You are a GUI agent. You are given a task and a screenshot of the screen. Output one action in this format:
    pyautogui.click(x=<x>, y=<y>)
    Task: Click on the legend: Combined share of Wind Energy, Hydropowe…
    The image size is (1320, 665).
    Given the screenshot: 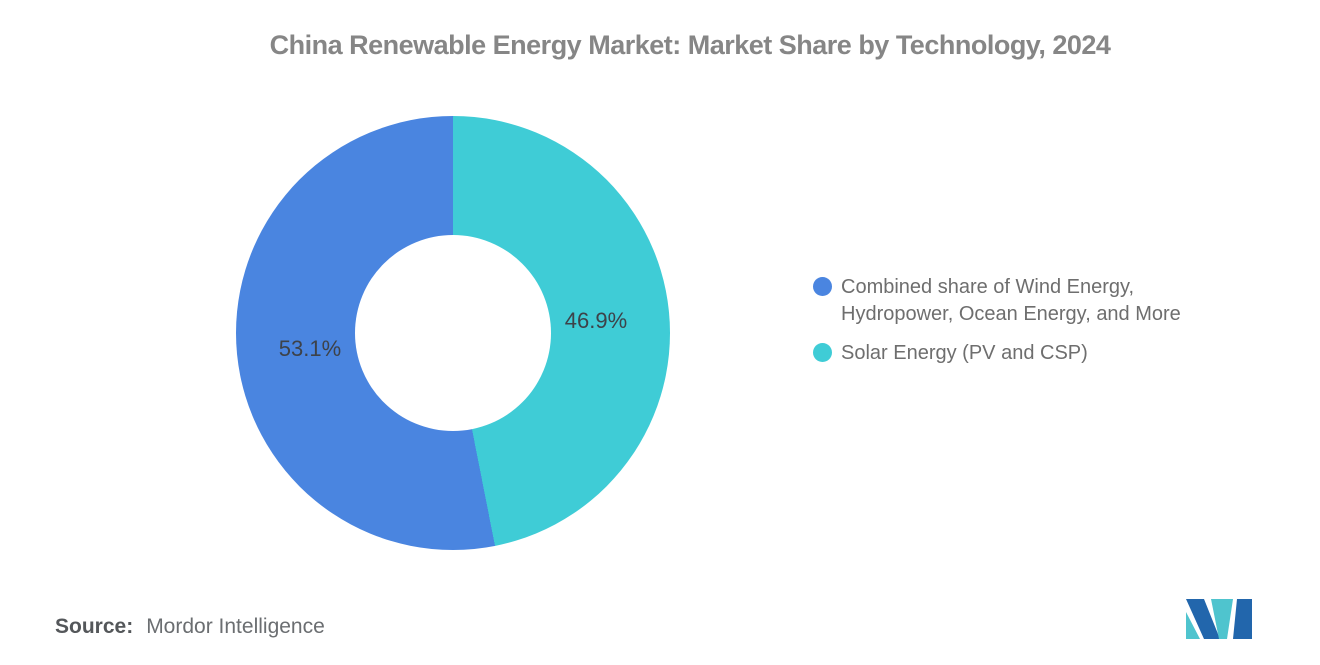 What is the action you would take?
    pyautogui.click(x=997, y=320)
    